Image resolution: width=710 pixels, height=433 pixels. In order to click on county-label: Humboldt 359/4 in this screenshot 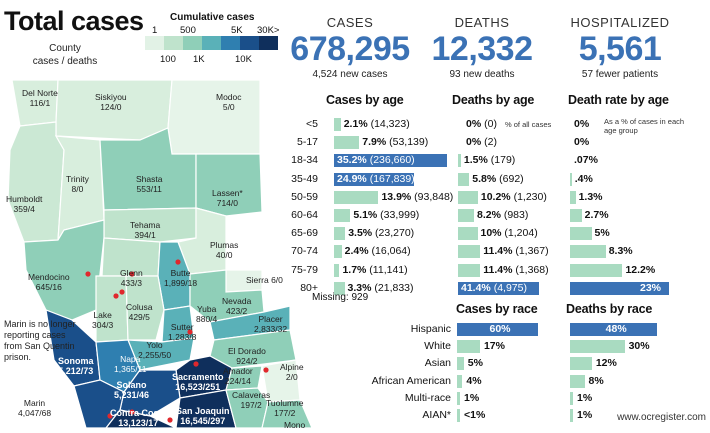, I will do `click(24, 204)`.